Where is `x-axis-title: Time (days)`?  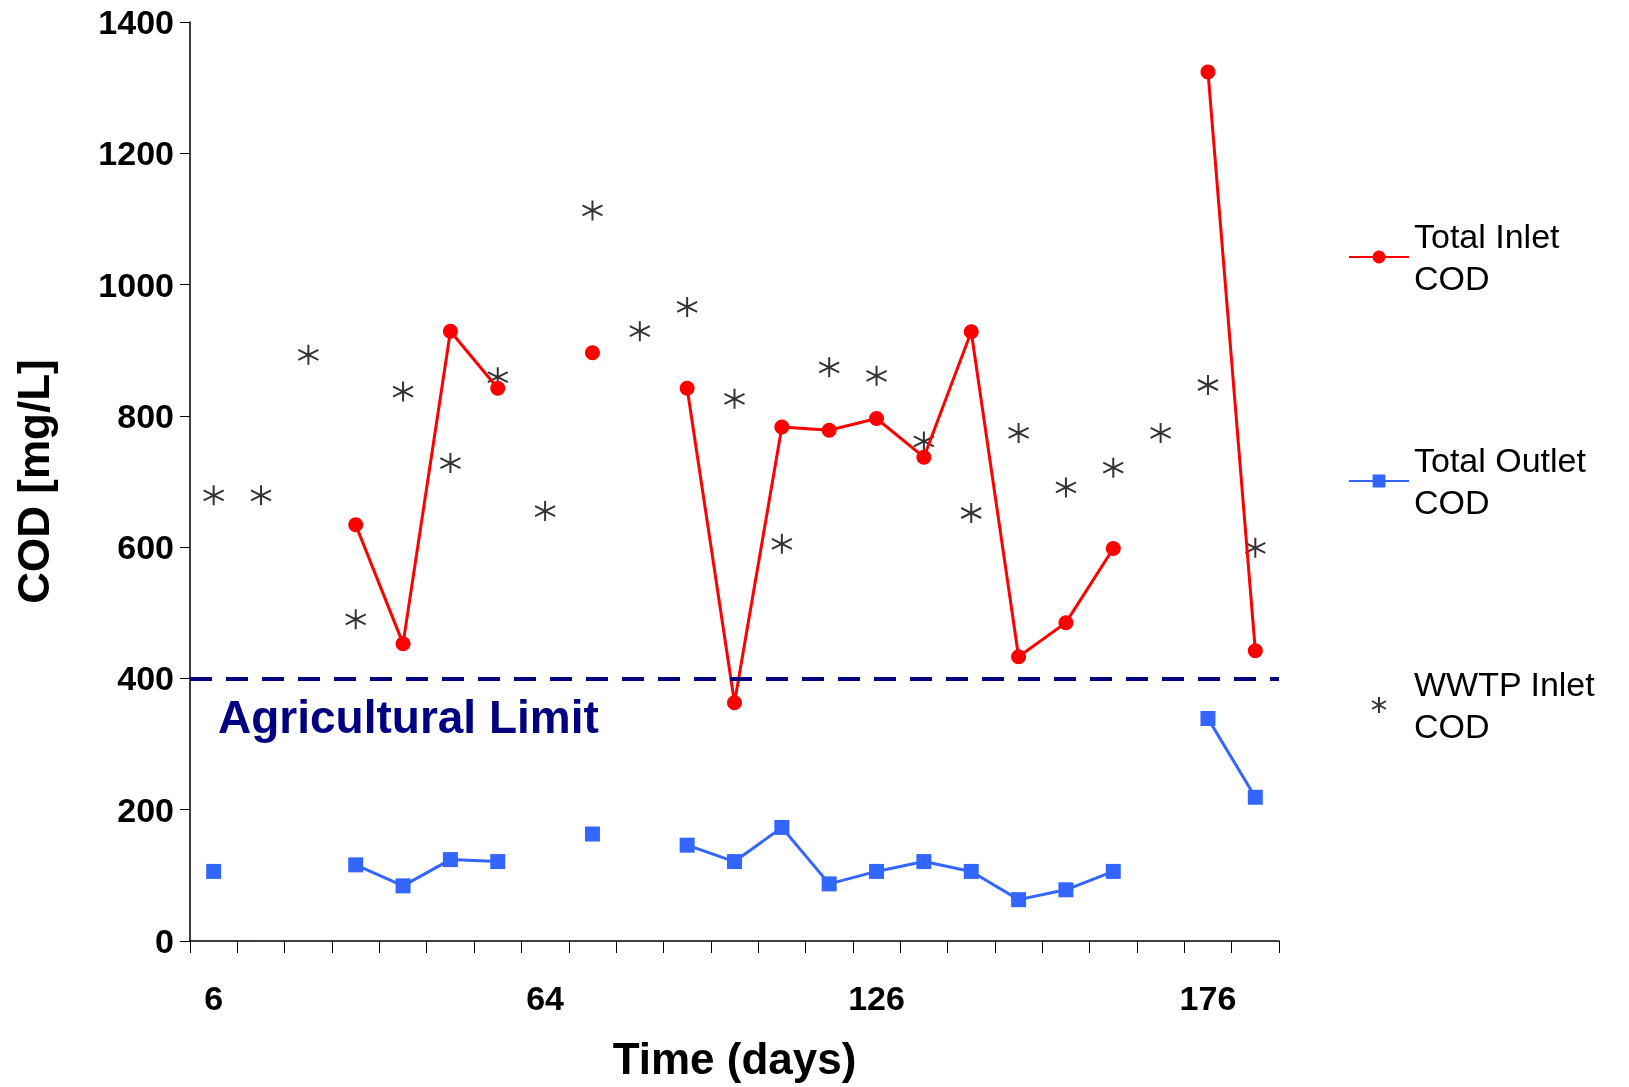
x-axis-title: Time (days) is located at coordinates (734, 1058).